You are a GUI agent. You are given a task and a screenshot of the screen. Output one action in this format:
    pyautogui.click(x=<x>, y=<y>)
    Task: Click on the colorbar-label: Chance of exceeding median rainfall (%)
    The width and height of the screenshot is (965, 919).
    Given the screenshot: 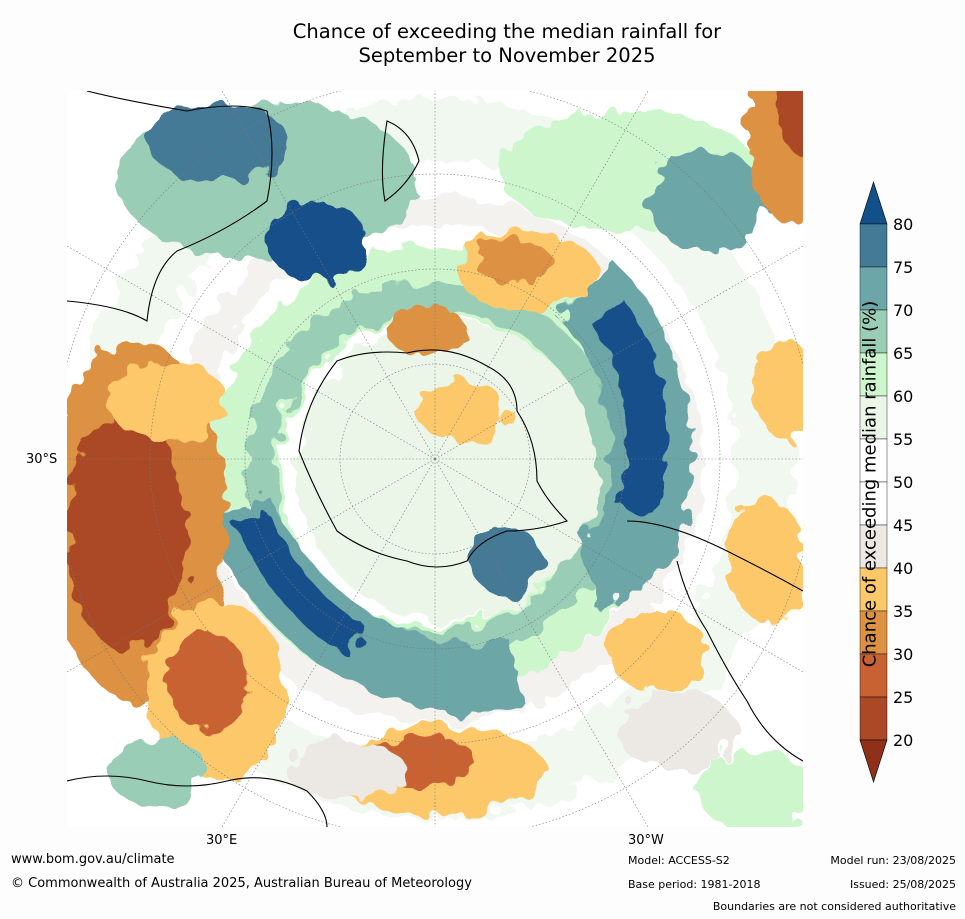 What is the action you would take?
    pyautogui.click(x=870, y=484)
    